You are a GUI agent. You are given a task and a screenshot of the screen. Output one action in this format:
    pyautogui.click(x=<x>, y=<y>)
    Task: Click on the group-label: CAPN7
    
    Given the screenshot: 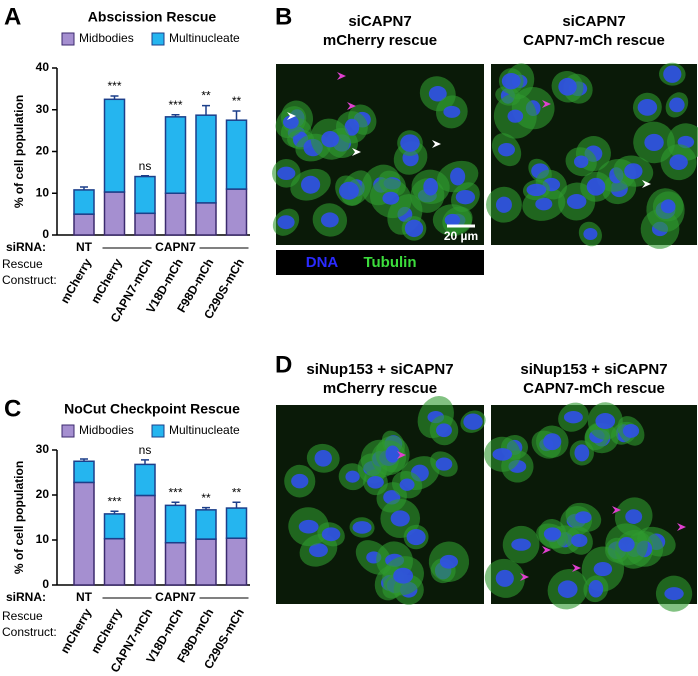 What is the action you would take?
    pyautogui.click(x=175, y=597)
    